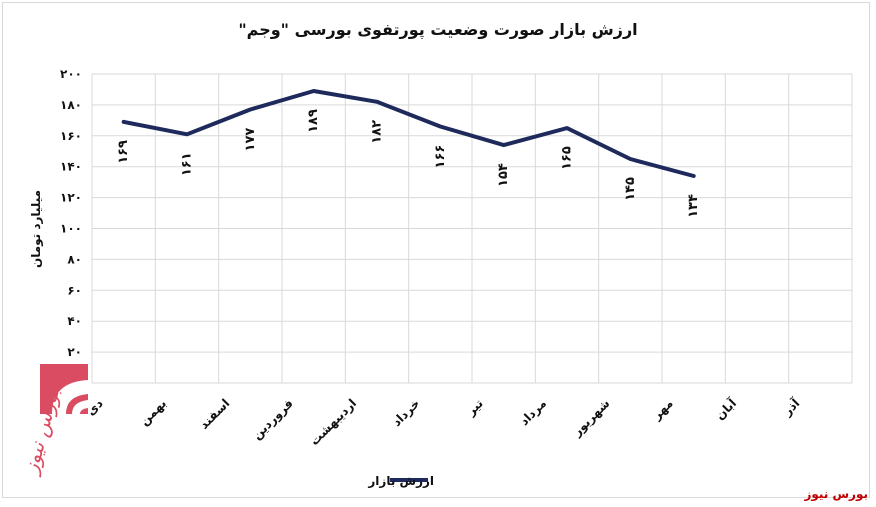 This screenshot has height=507, width=876. Describe the element at coordinates (662, 409) in the screenshot. I see `x-category-label: مهر` at that location.